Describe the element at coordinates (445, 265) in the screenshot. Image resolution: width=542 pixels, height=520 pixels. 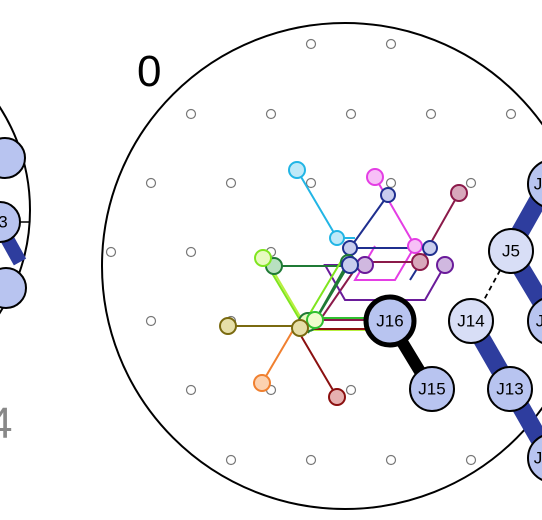
I see `endpoint-purple` at that location.